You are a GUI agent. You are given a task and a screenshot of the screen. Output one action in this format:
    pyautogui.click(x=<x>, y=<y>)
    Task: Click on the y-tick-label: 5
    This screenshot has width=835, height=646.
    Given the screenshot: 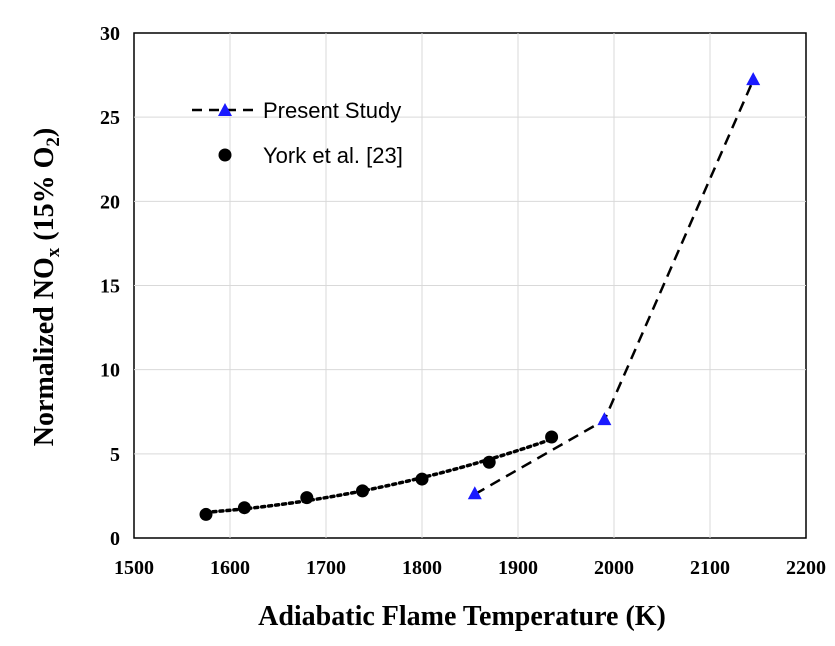 What is the action you would take?
    pyautogui.click(x=115, y=455)
    